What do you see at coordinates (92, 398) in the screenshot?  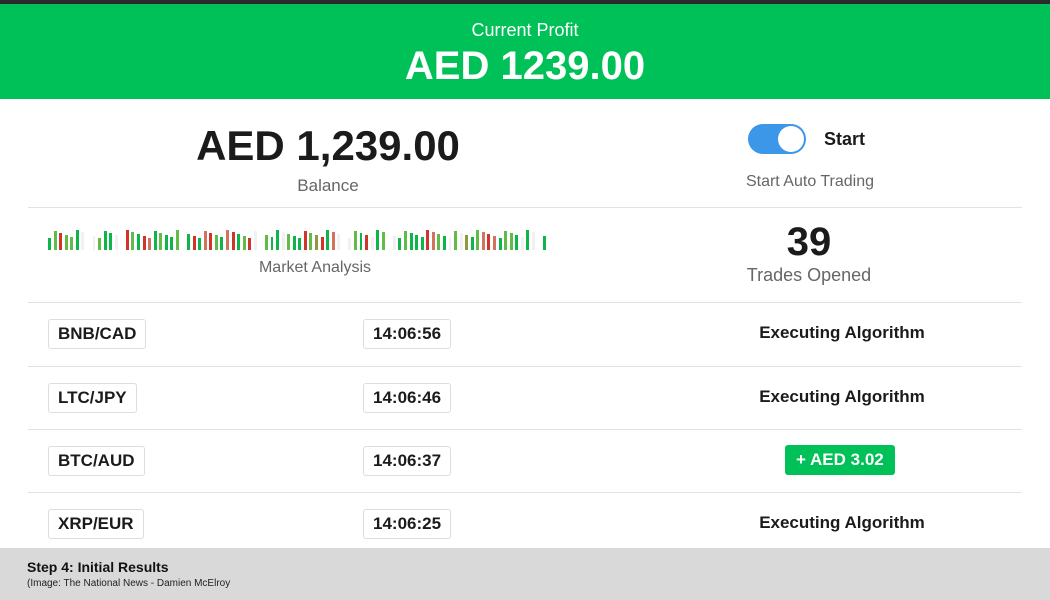 I see `pair-badge: LTC/JPY` at bounding box center [92, 398].